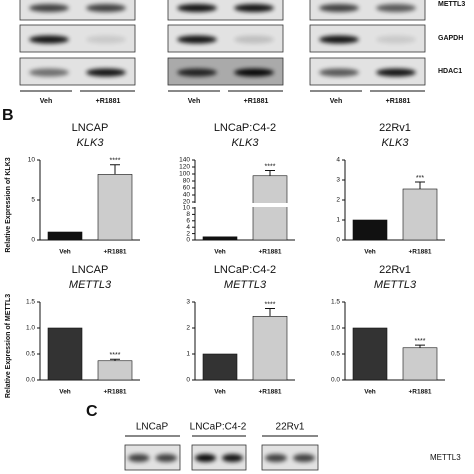  I want to click on y-tick-label: 20, so click(187, 202).